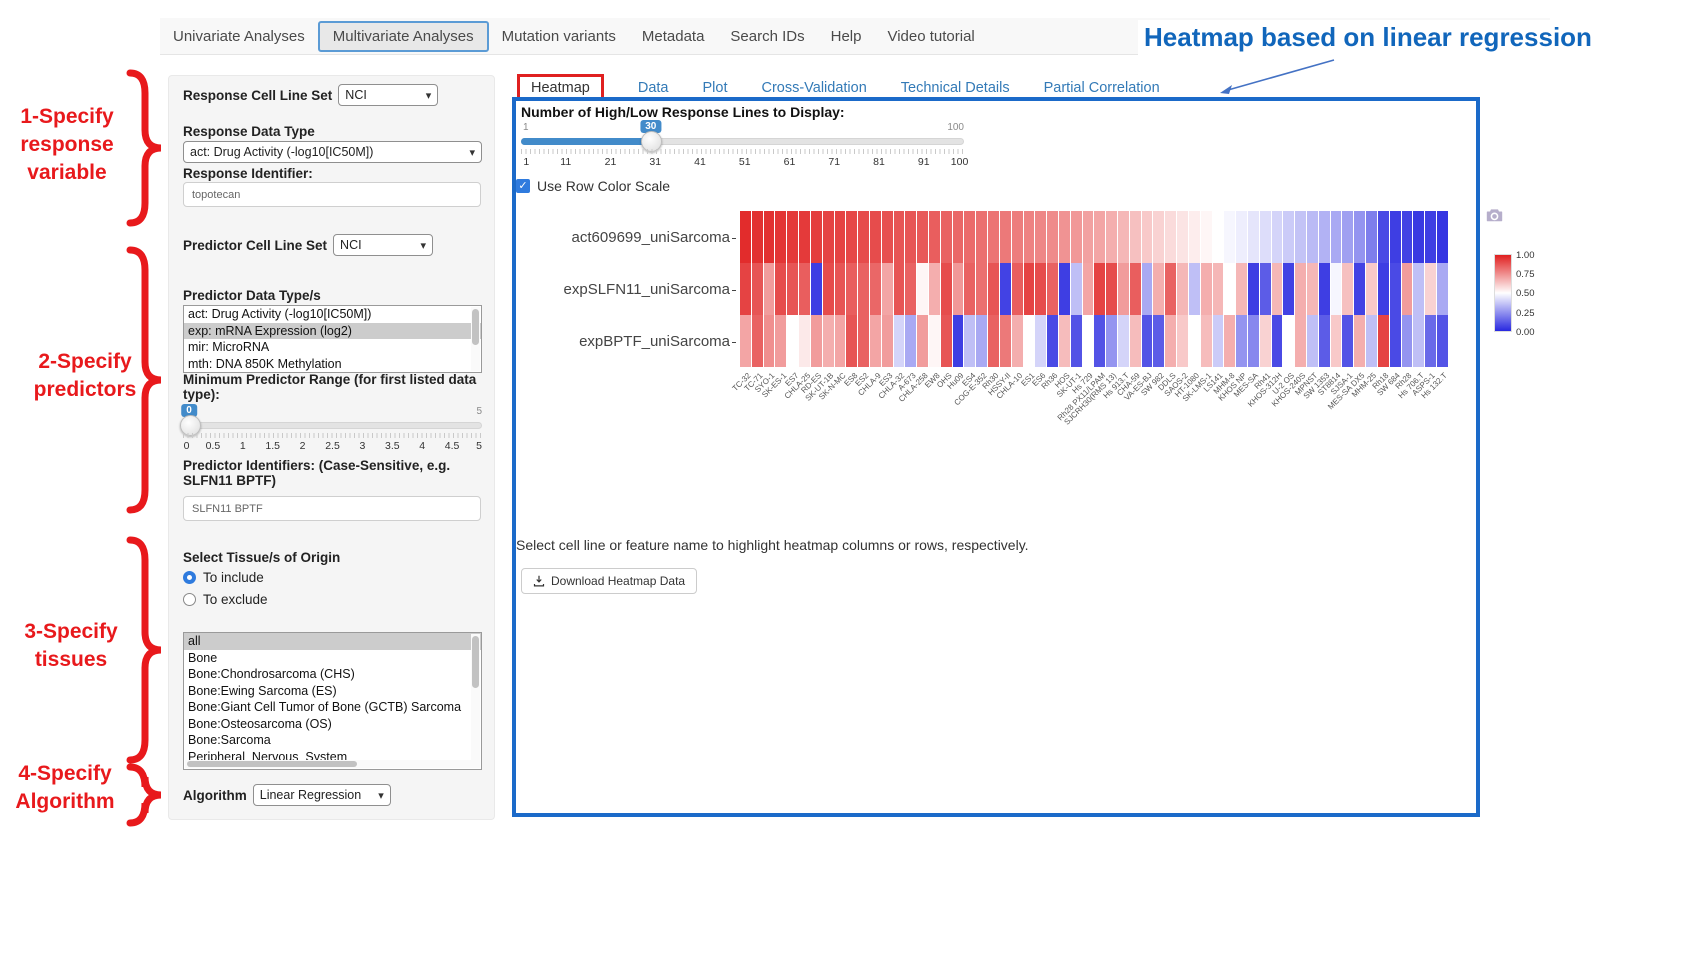  I want to click on predictor-data-type-option: mth: DNA 850K Methylation, so click(265, 363).